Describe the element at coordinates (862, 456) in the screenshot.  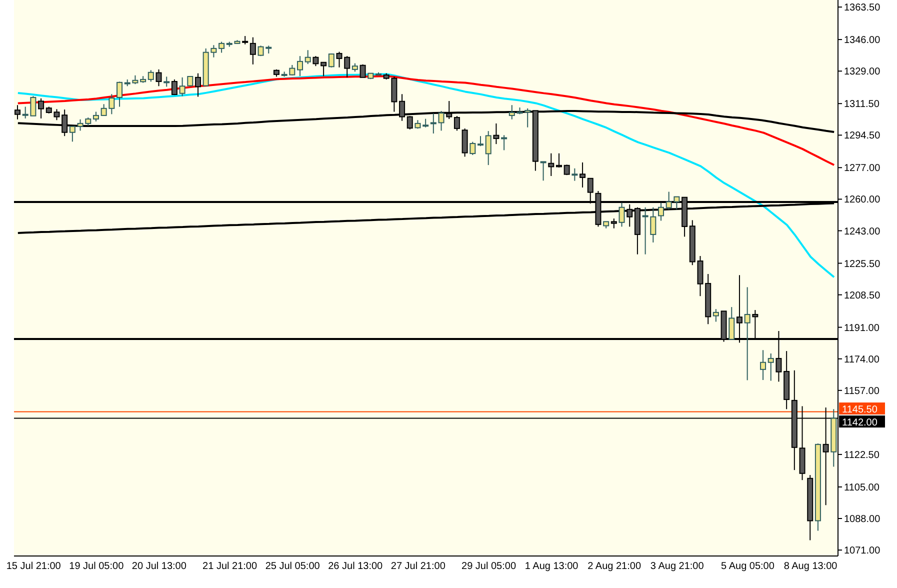
I see `y-tick-label: 1122.50` at that location.